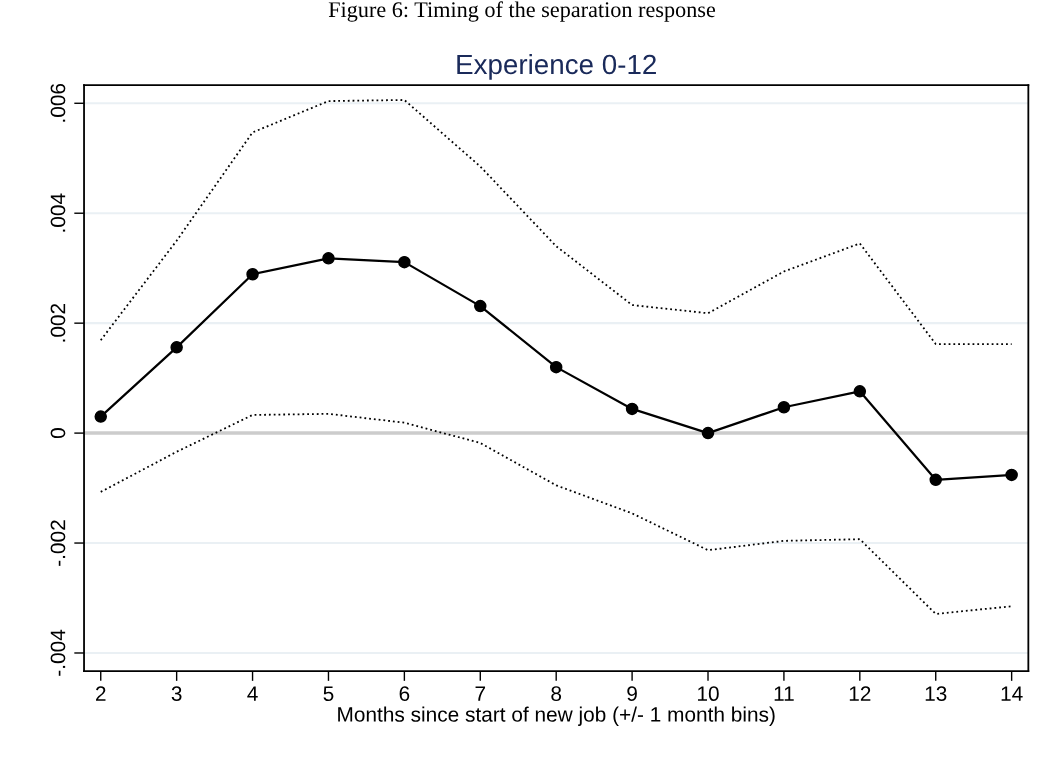 This screenshot has width=1044, height=767. Describe the element at coordinates (58, 322) in the screenshot. I see `y-tick-label: .002` at that location.